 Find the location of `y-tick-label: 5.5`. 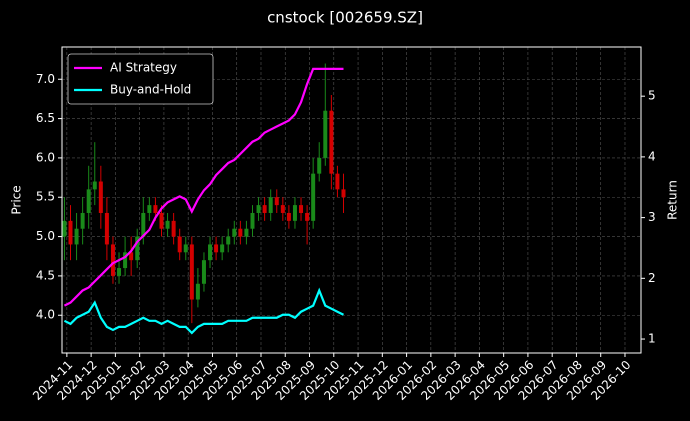

y-tick-label: 5.5 is located at coordinates (45, 197).